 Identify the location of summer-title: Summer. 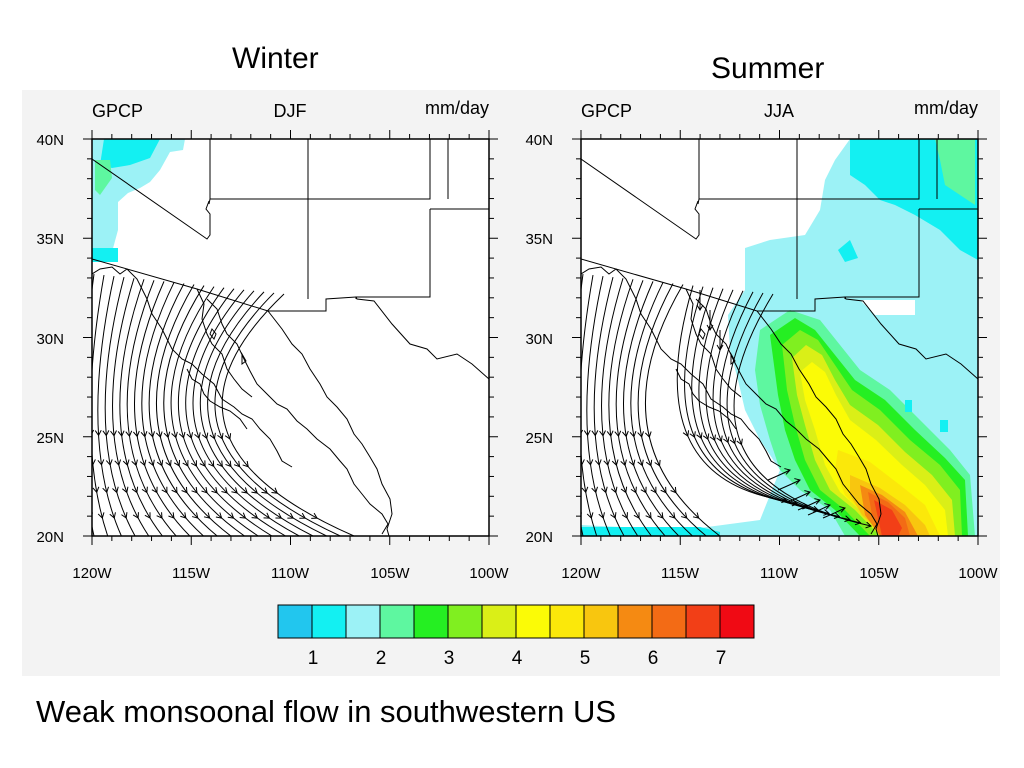
(768, 68).